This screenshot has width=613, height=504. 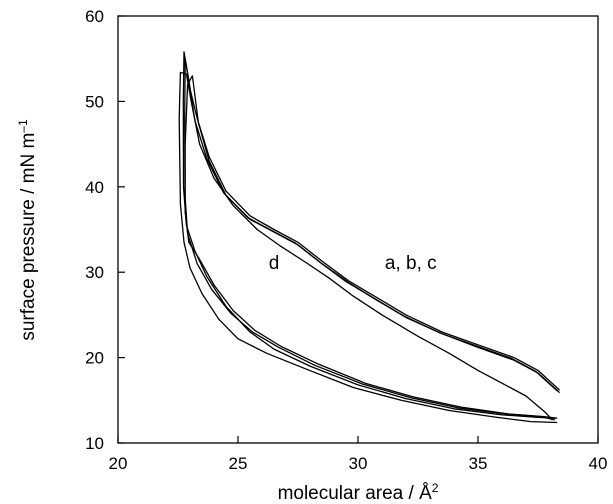 I want to click on y-tick-label: 30, so click(x=94, y=272).